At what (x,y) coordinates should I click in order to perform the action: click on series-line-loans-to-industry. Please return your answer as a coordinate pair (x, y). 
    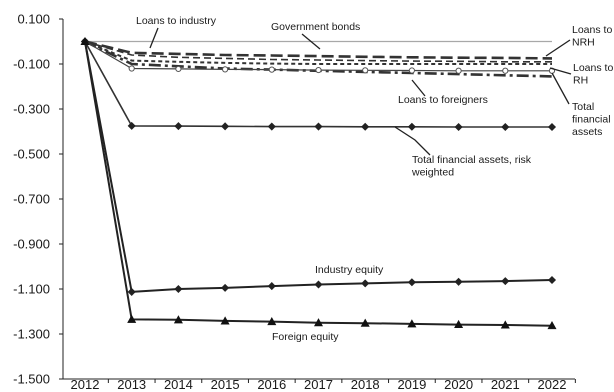
    Looking at the image, I should click on (318, 51).